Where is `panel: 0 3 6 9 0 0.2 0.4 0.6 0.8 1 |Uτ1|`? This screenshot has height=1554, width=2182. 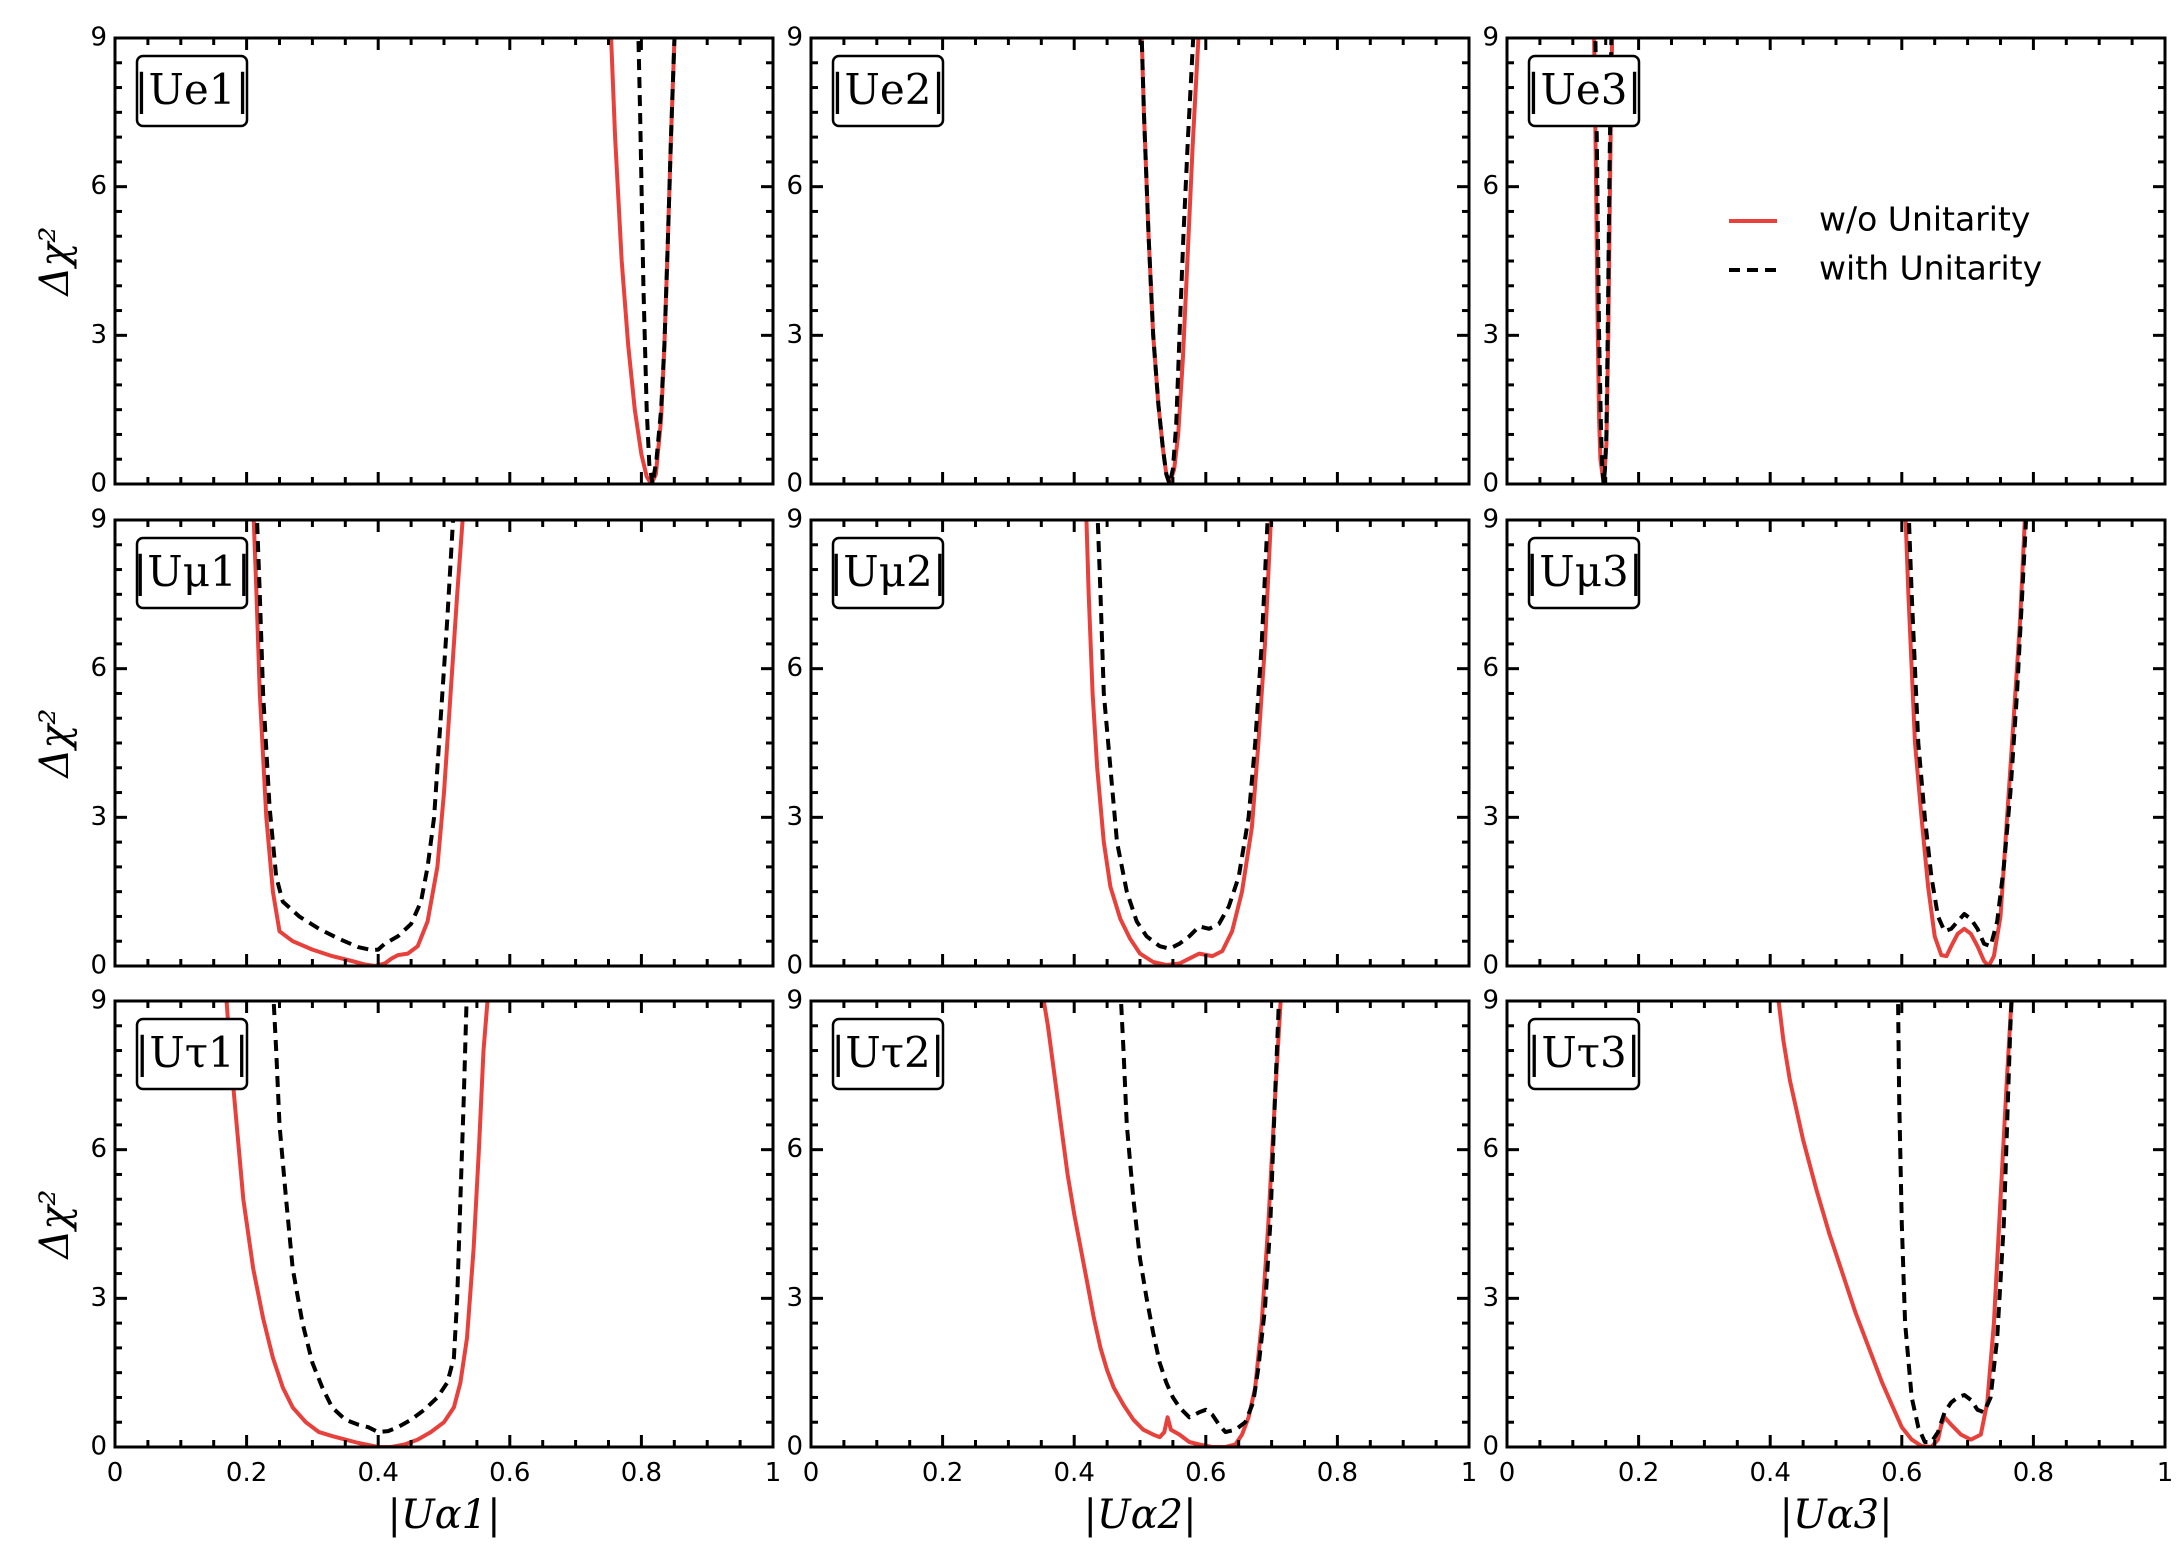
panel: 0 3 6 9 0 0.2 0.4 0.6 0.8 1 |Uτ1| is located at coordinates (435, 1237).